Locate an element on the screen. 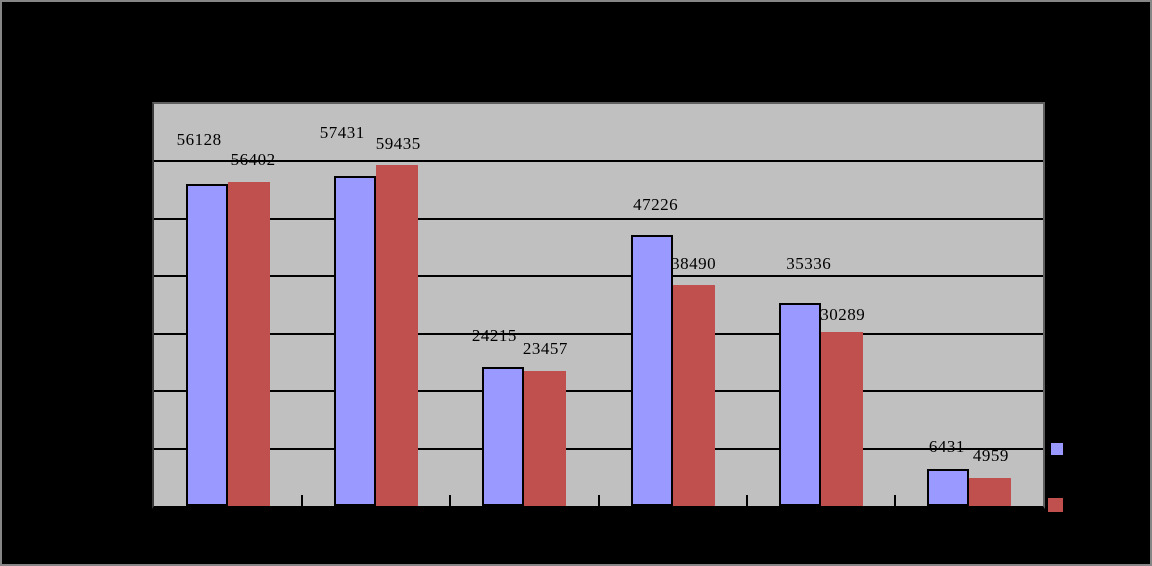 The width and height of the screenshot is (1152, 566). bar-data-label: 35336 is located at coordinates (809, 264).